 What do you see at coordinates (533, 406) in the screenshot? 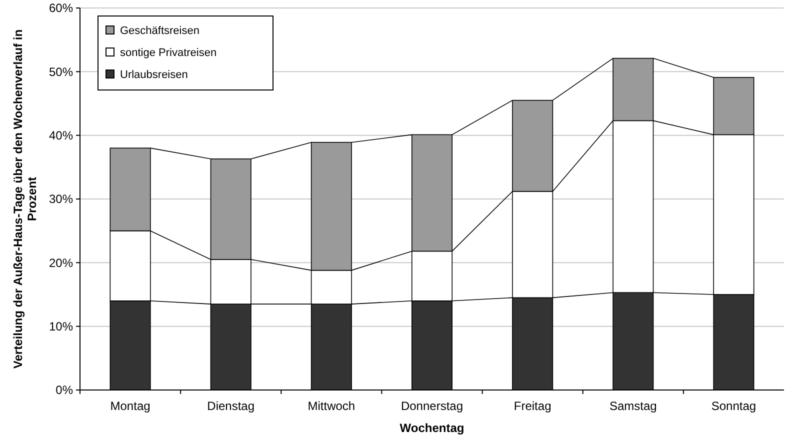
I see `x-tick-label: Freitag` at bounding box center [533, 406].